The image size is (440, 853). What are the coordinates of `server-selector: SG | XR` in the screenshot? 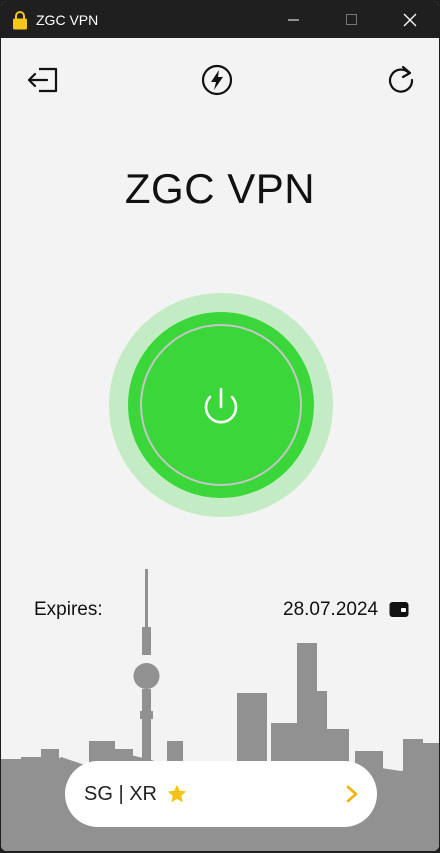 It's located at (221, 794).